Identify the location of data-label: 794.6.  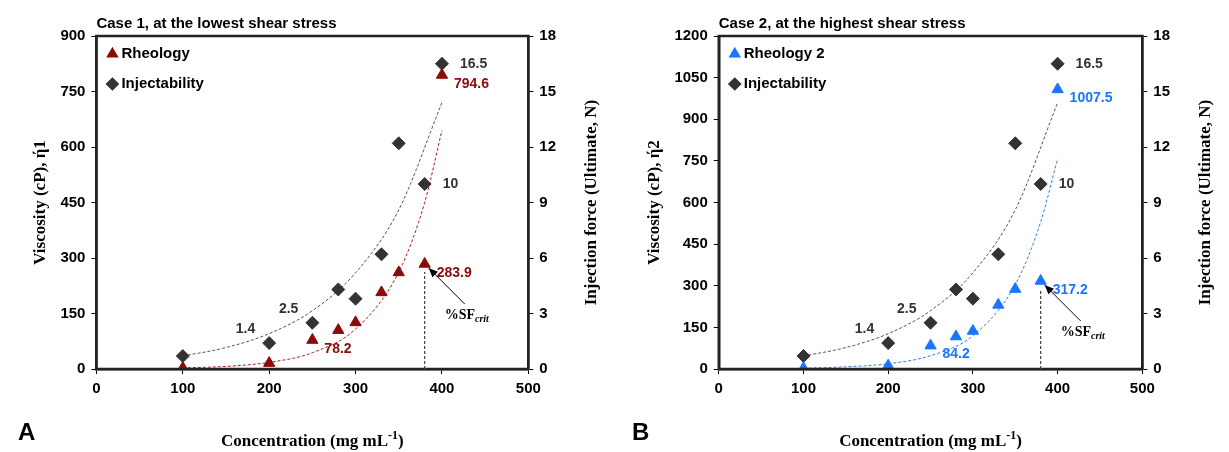
(471, 82).